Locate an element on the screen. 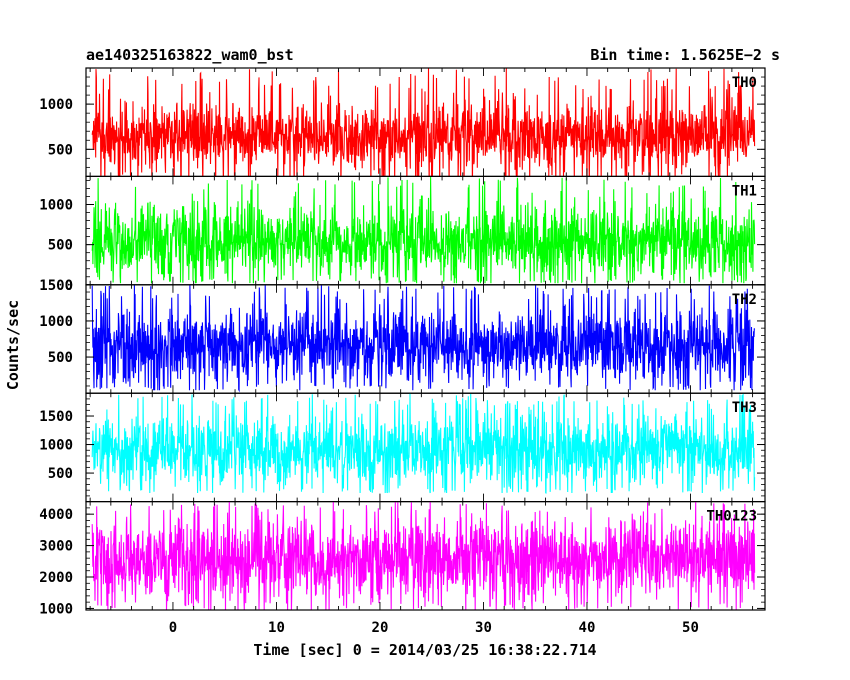 The image size is (850, 680). panel-th0123: 1000 2000 3000 4000 TH0123 is located at coordinates (402, 559).